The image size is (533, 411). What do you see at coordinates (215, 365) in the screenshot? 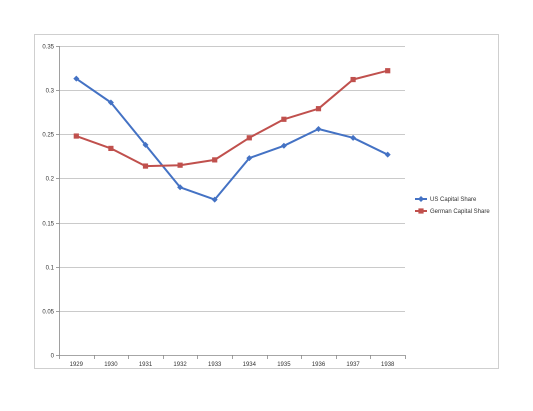
I see `x-tick-label: 1933` at bounding box center [215, 365].